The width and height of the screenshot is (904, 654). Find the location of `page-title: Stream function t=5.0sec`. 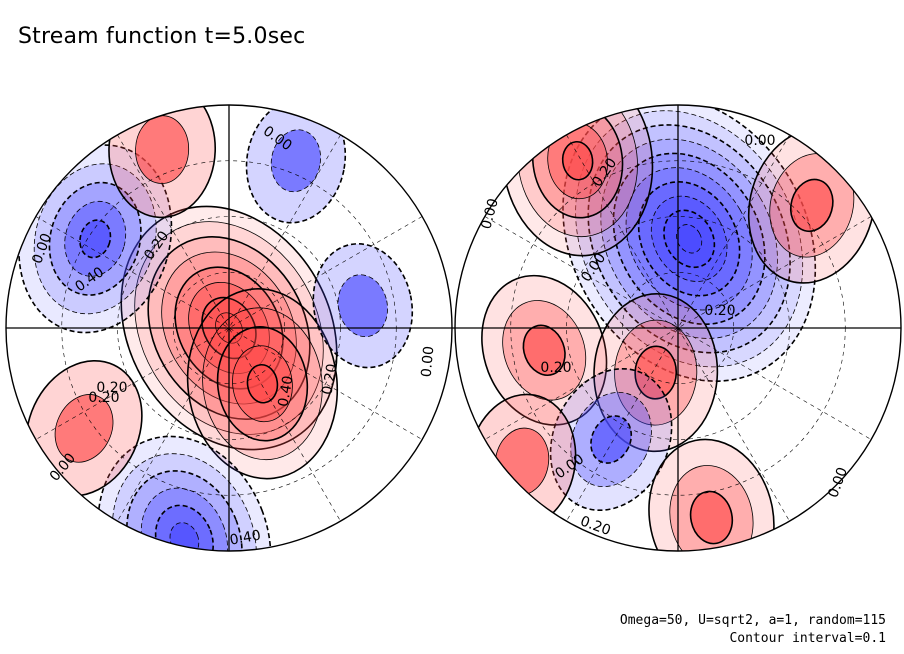

page-title: Stream function t=5.0sec is located at coordinates (162, 36).